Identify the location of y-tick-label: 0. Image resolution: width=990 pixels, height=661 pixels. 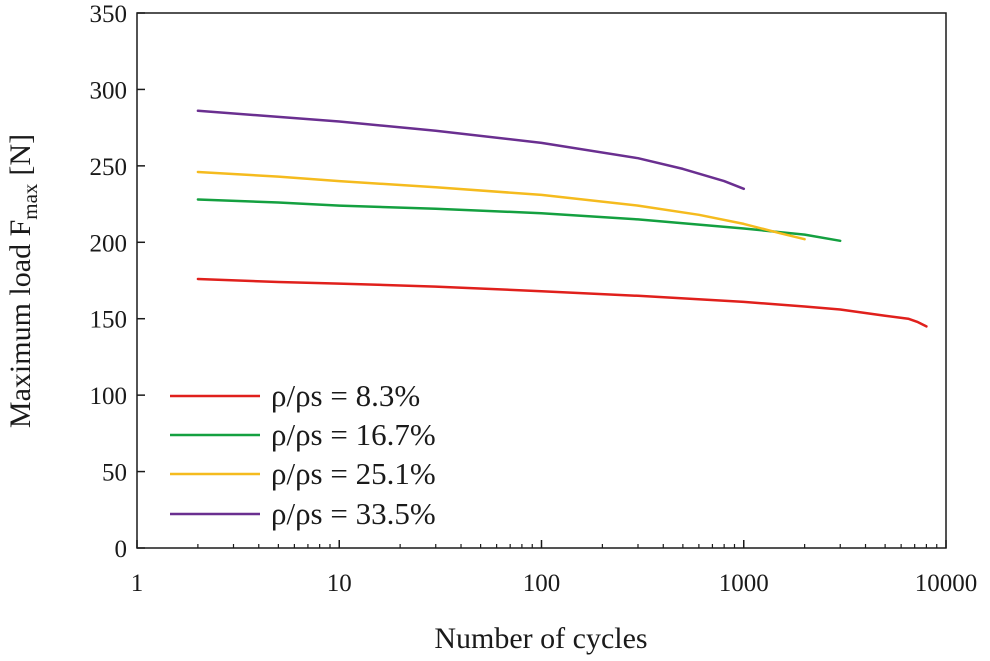
(121, 549).